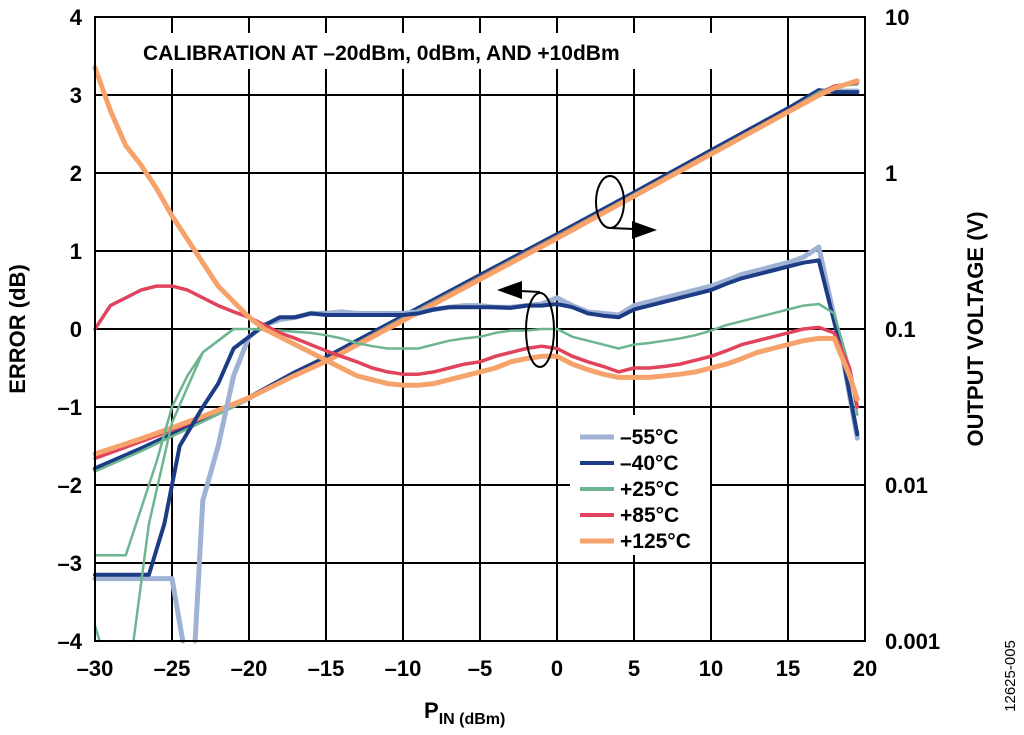  Describe the element at coordinates (70, 485) in the screenshot. I see `y-left-tick-label: –2` at that location.